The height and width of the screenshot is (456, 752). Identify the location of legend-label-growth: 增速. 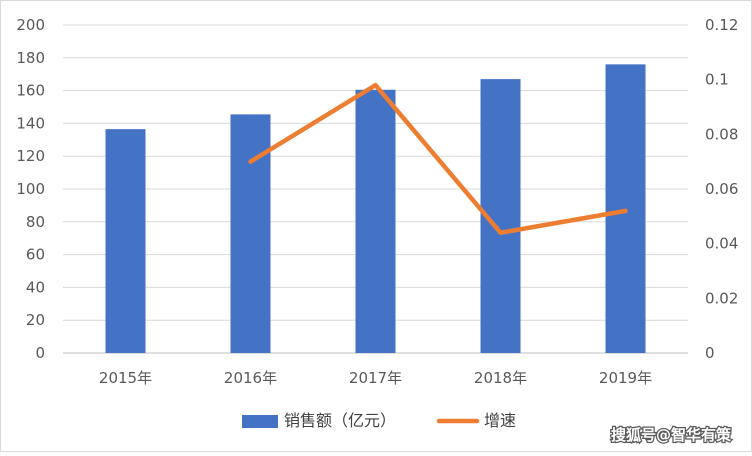
(500, 420).